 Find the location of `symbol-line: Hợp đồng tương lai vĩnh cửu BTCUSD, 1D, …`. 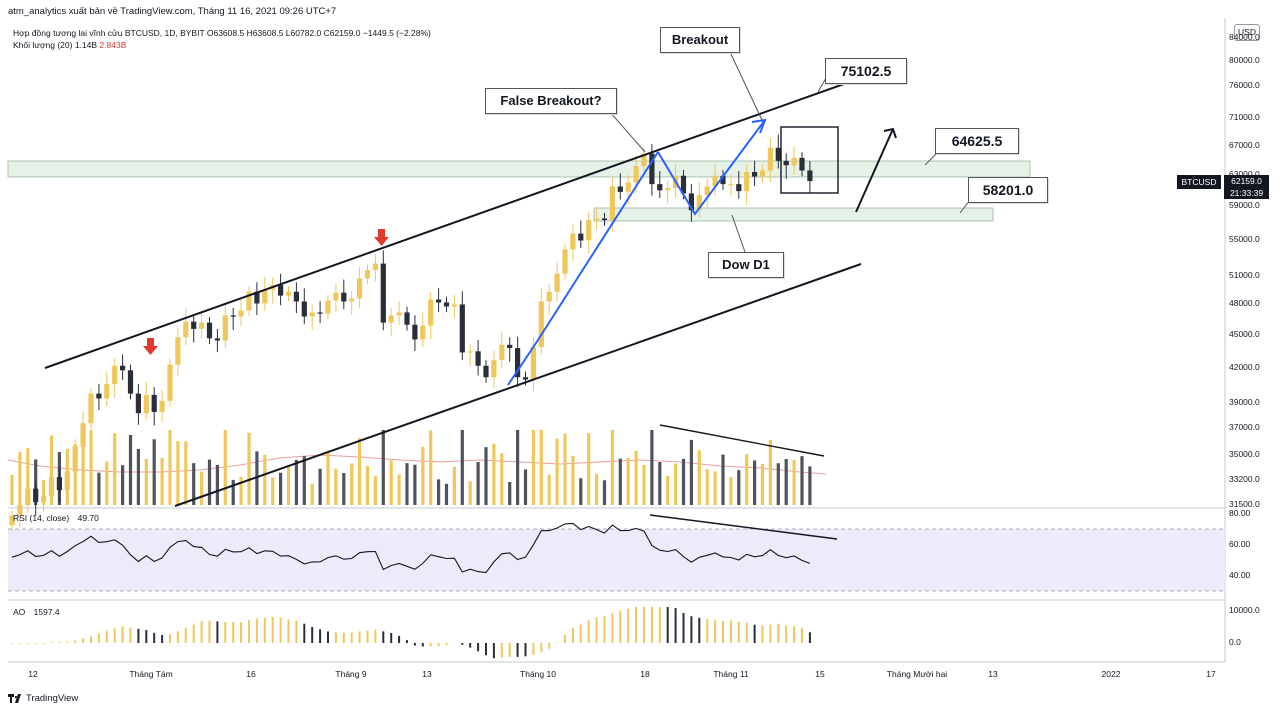

symbol-line: Hợp đồng tương lai vĩnh cửu BTCUSD, 1D, … is located at coordinates (222, 33).